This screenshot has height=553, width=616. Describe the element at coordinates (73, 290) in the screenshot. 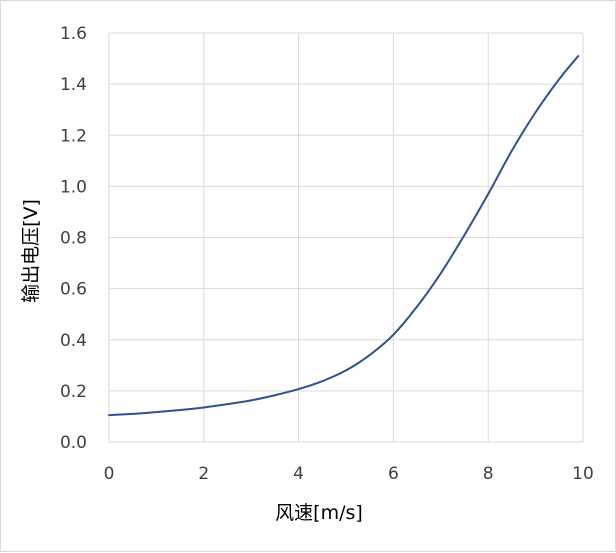

I see `y-tick-label: 0.6` at that location.